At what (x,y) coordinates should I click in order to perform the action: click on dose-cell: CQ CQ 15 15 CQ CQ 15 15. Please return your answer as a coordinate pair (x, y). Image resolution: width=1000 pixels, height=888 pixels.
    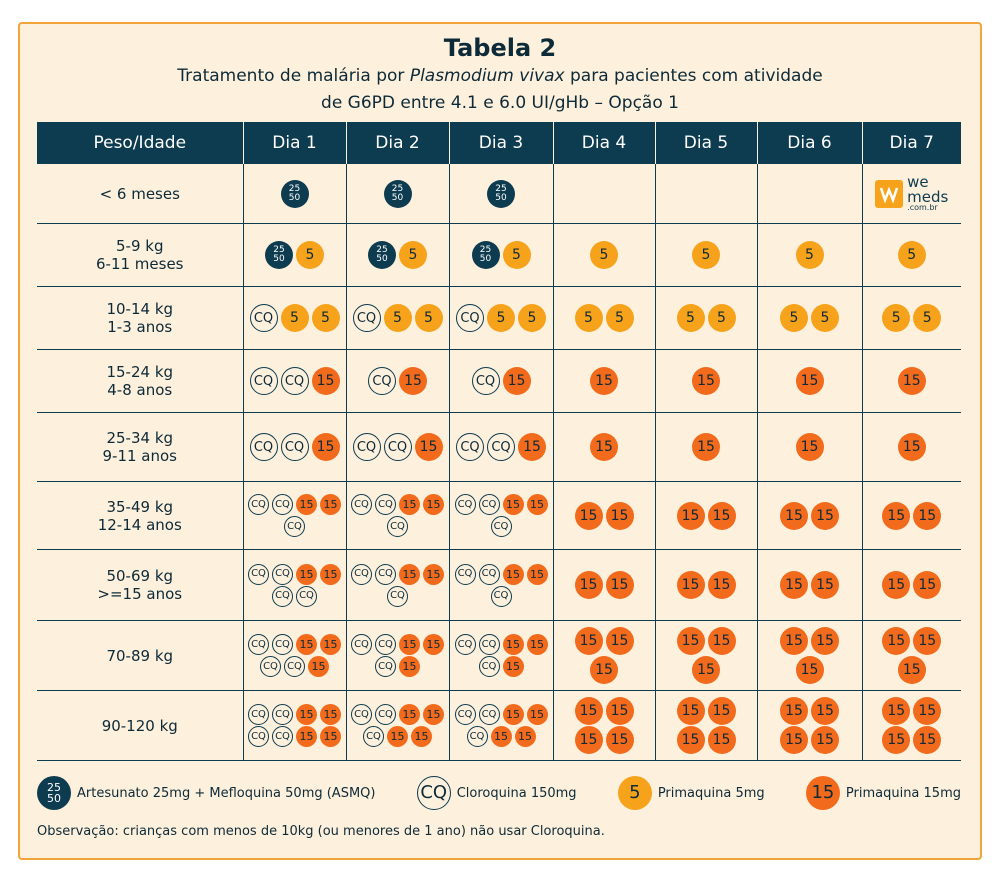
    Looking at the image, I should click on (294, 725).